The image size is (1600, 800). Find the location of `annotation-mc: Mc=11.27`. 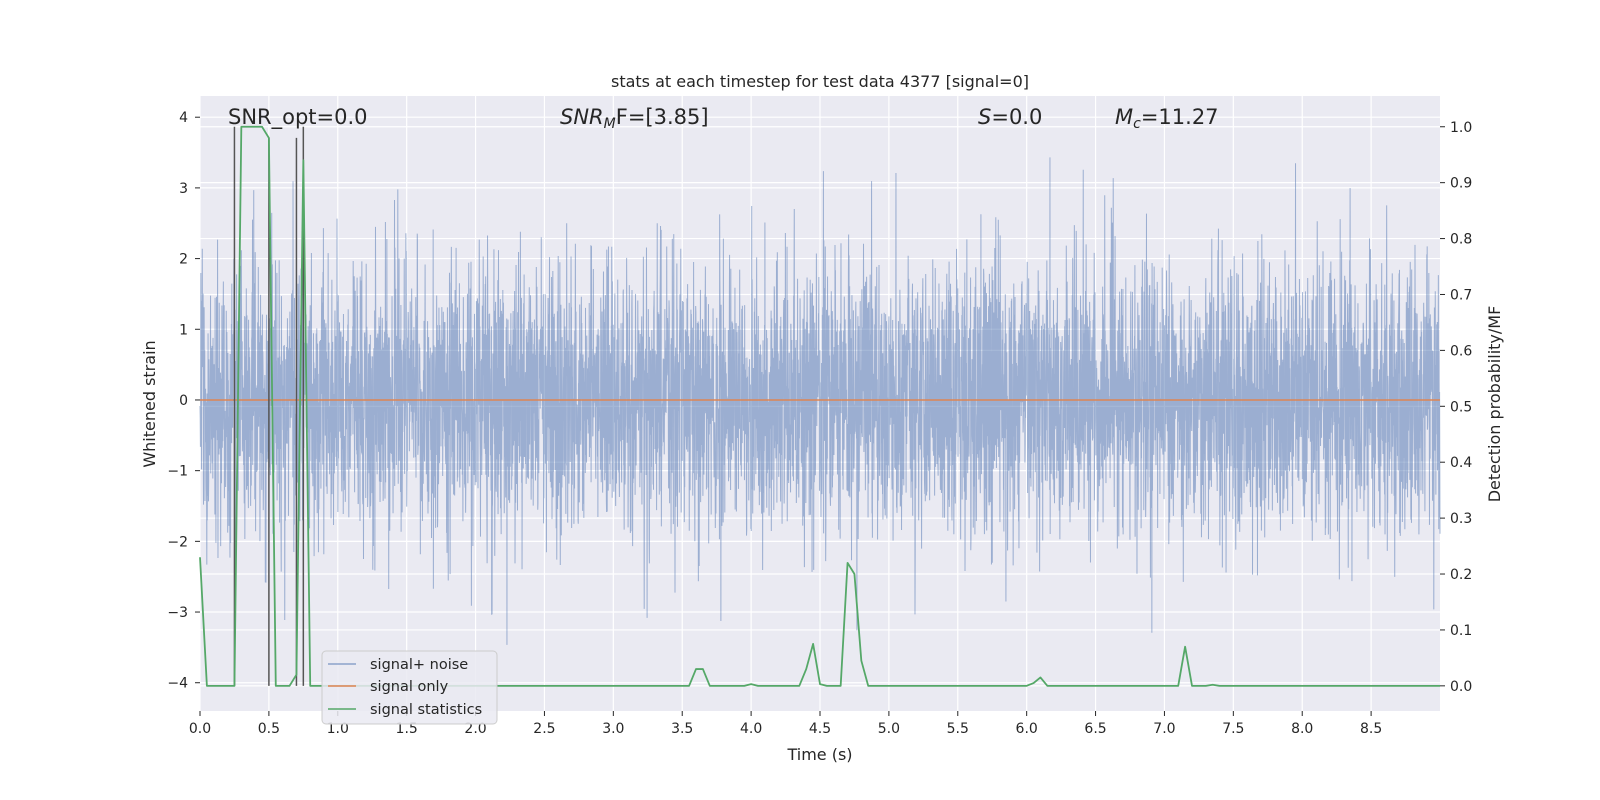

annotation-mc: Mc=11.27 is located at coordinates (1167, 118).